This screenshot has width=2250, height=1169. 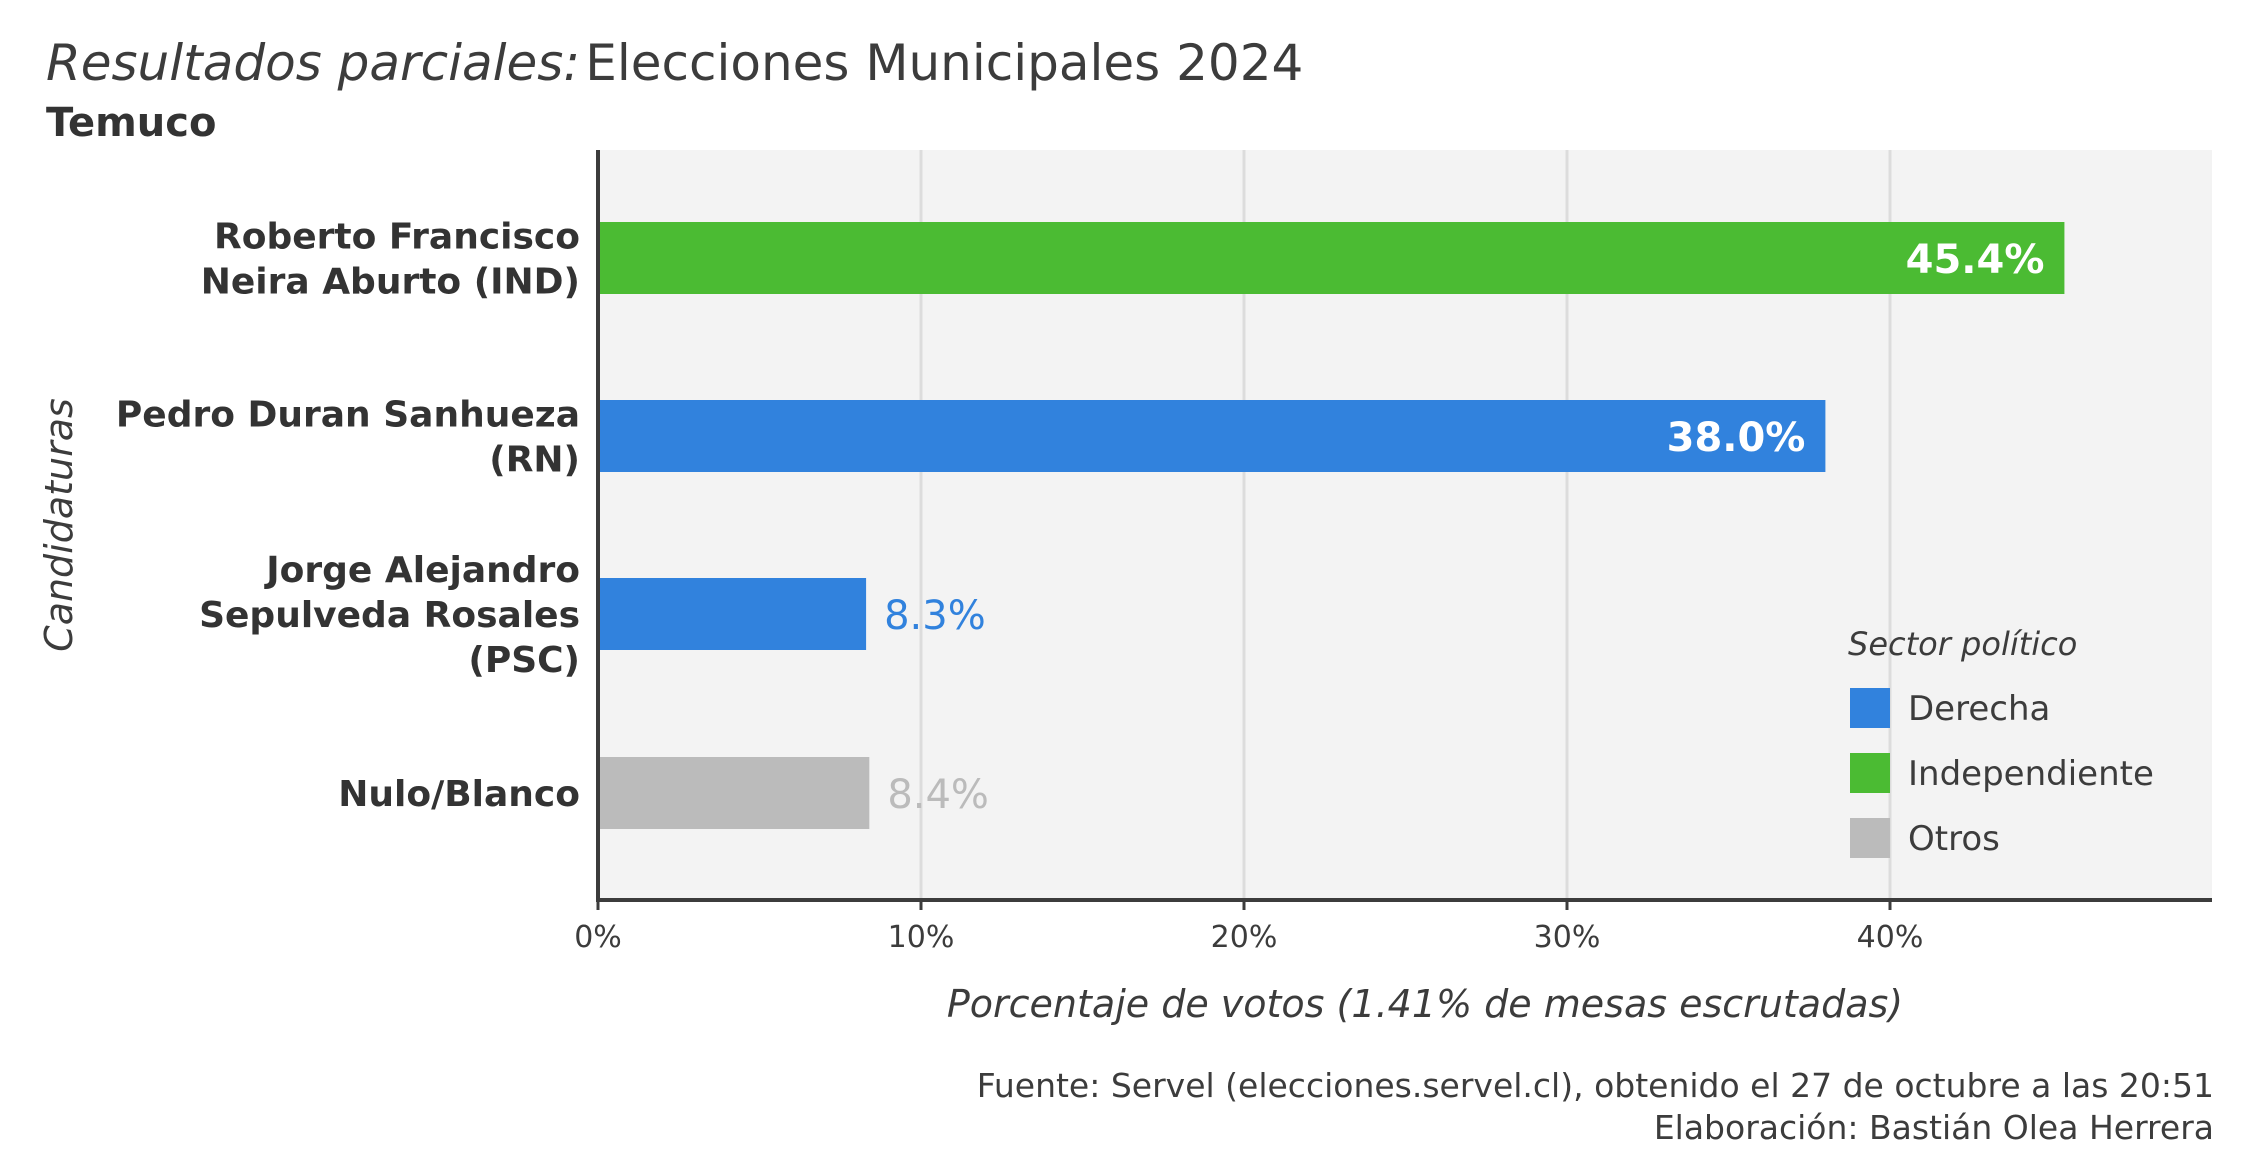 What do you see at coordinates (2031, 774) in the screenshot?
I see `legend-label-1: Independiente` at bounding box center [2031, 774].